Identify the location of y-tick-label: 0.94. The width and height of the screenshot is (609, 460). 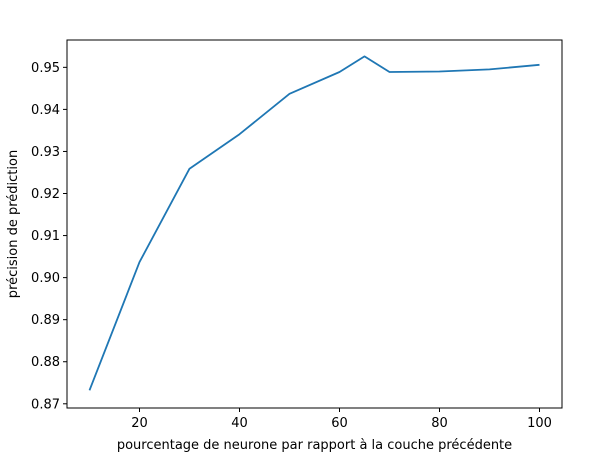
(45, 110).